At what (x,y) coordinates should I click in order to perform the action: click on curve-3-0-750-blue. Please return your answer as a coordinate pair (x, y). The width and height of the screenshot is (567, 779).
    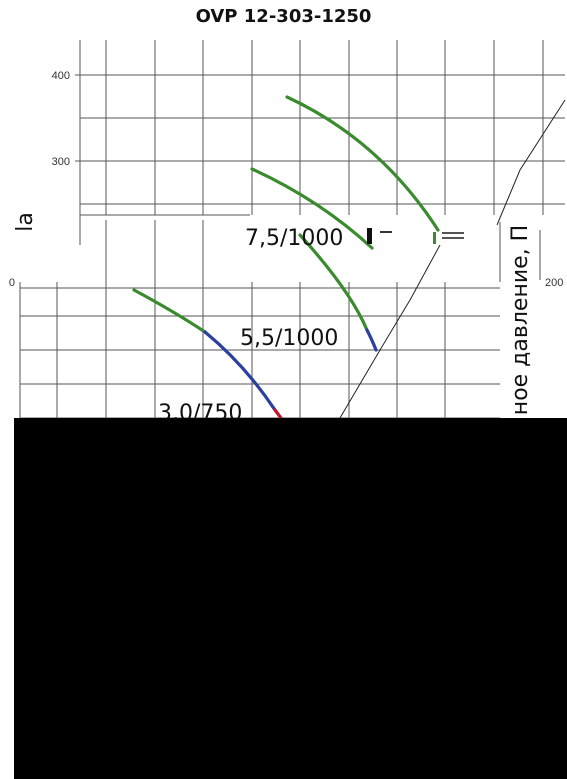
    Looking at the image, I should click on (240, 371).